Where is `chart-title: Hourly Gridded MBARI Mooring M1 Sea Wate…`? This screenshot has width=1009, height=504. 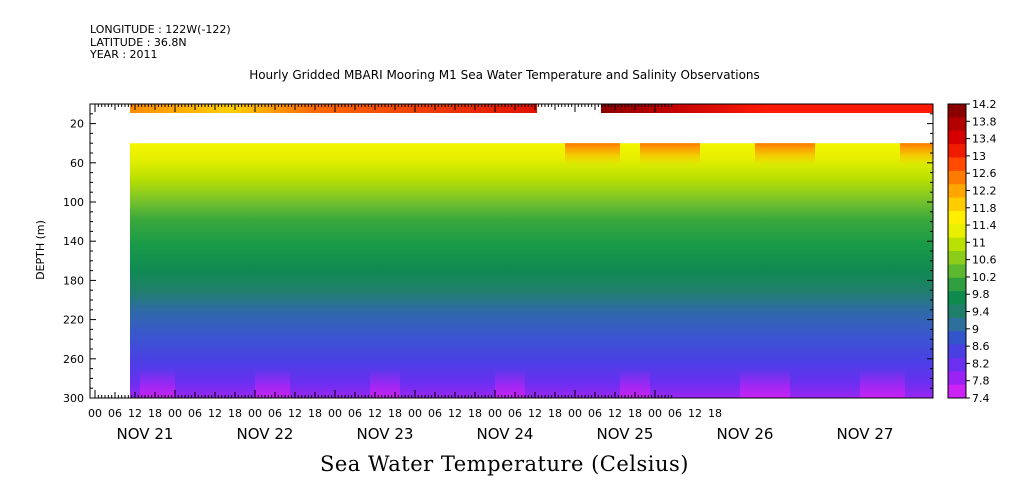 chart-title: Hourly Gridded MBARI Mooring M1 Sea Wate… is located at coordinates (504, 75).